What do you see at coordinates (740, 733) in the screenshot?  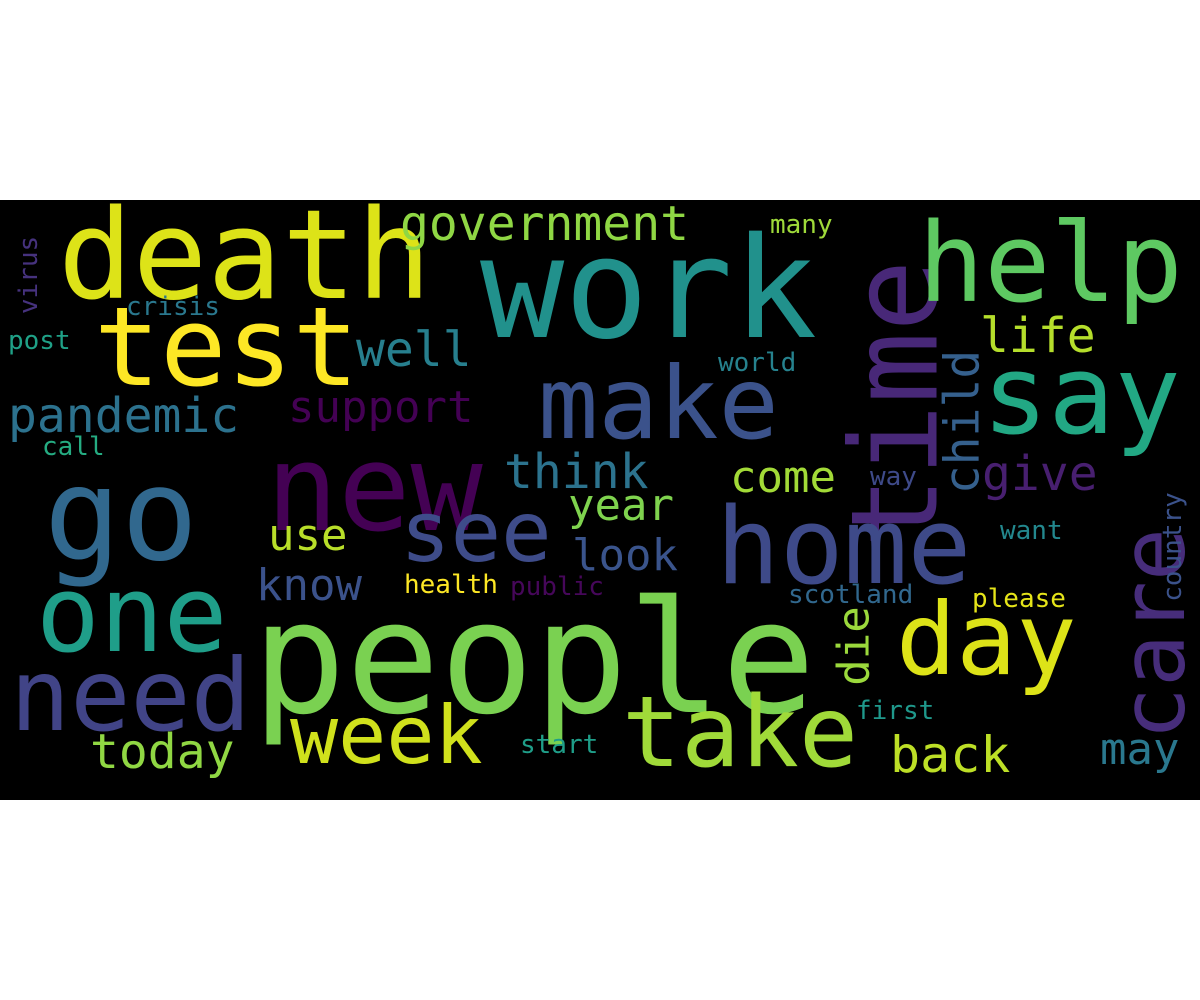 I see `word-take: take` at bounding box center [740, 733].